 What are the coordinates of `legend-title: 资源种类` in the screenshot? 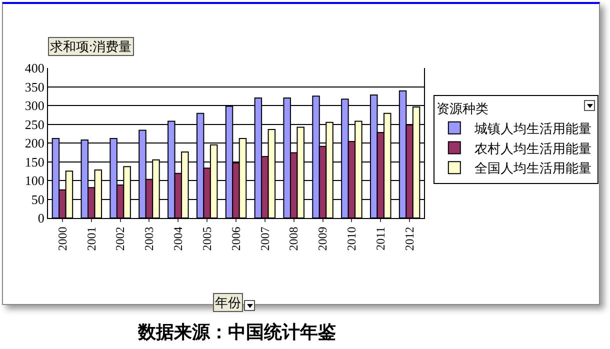 It's located at (462, 108).